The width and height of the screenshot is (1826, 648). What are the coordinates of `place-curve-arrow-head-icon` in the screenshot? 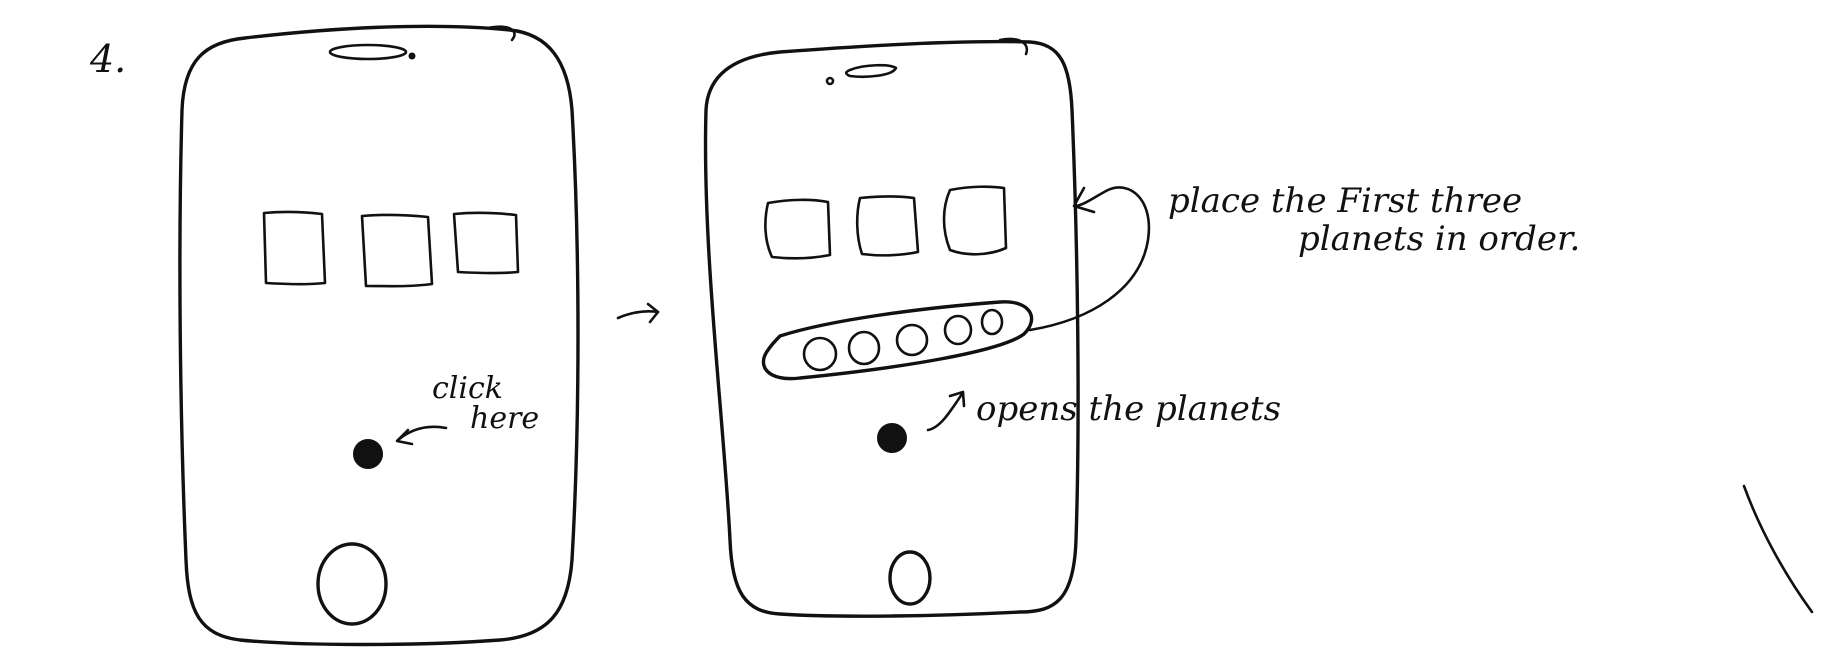 It's located at (1084, 200).